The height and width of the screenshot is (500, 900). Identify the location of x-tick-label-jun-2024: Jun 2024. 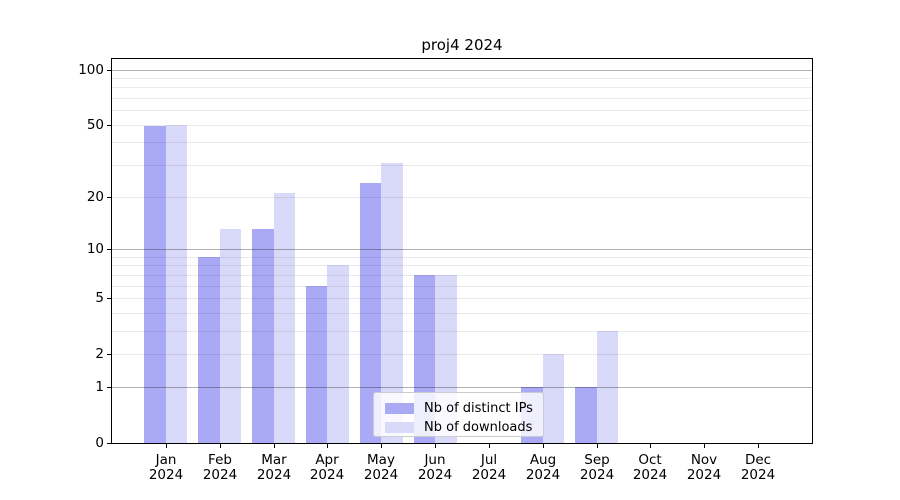
(435, 467).